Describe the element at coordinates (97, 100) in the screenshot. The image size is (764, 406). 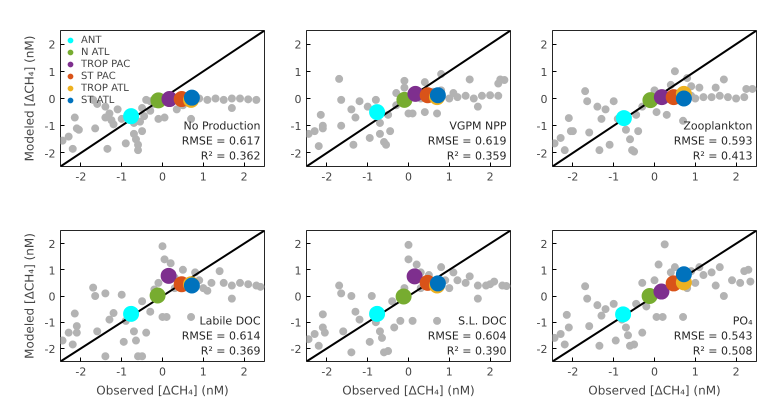
I see `legend-label: ST ATL` at that location.